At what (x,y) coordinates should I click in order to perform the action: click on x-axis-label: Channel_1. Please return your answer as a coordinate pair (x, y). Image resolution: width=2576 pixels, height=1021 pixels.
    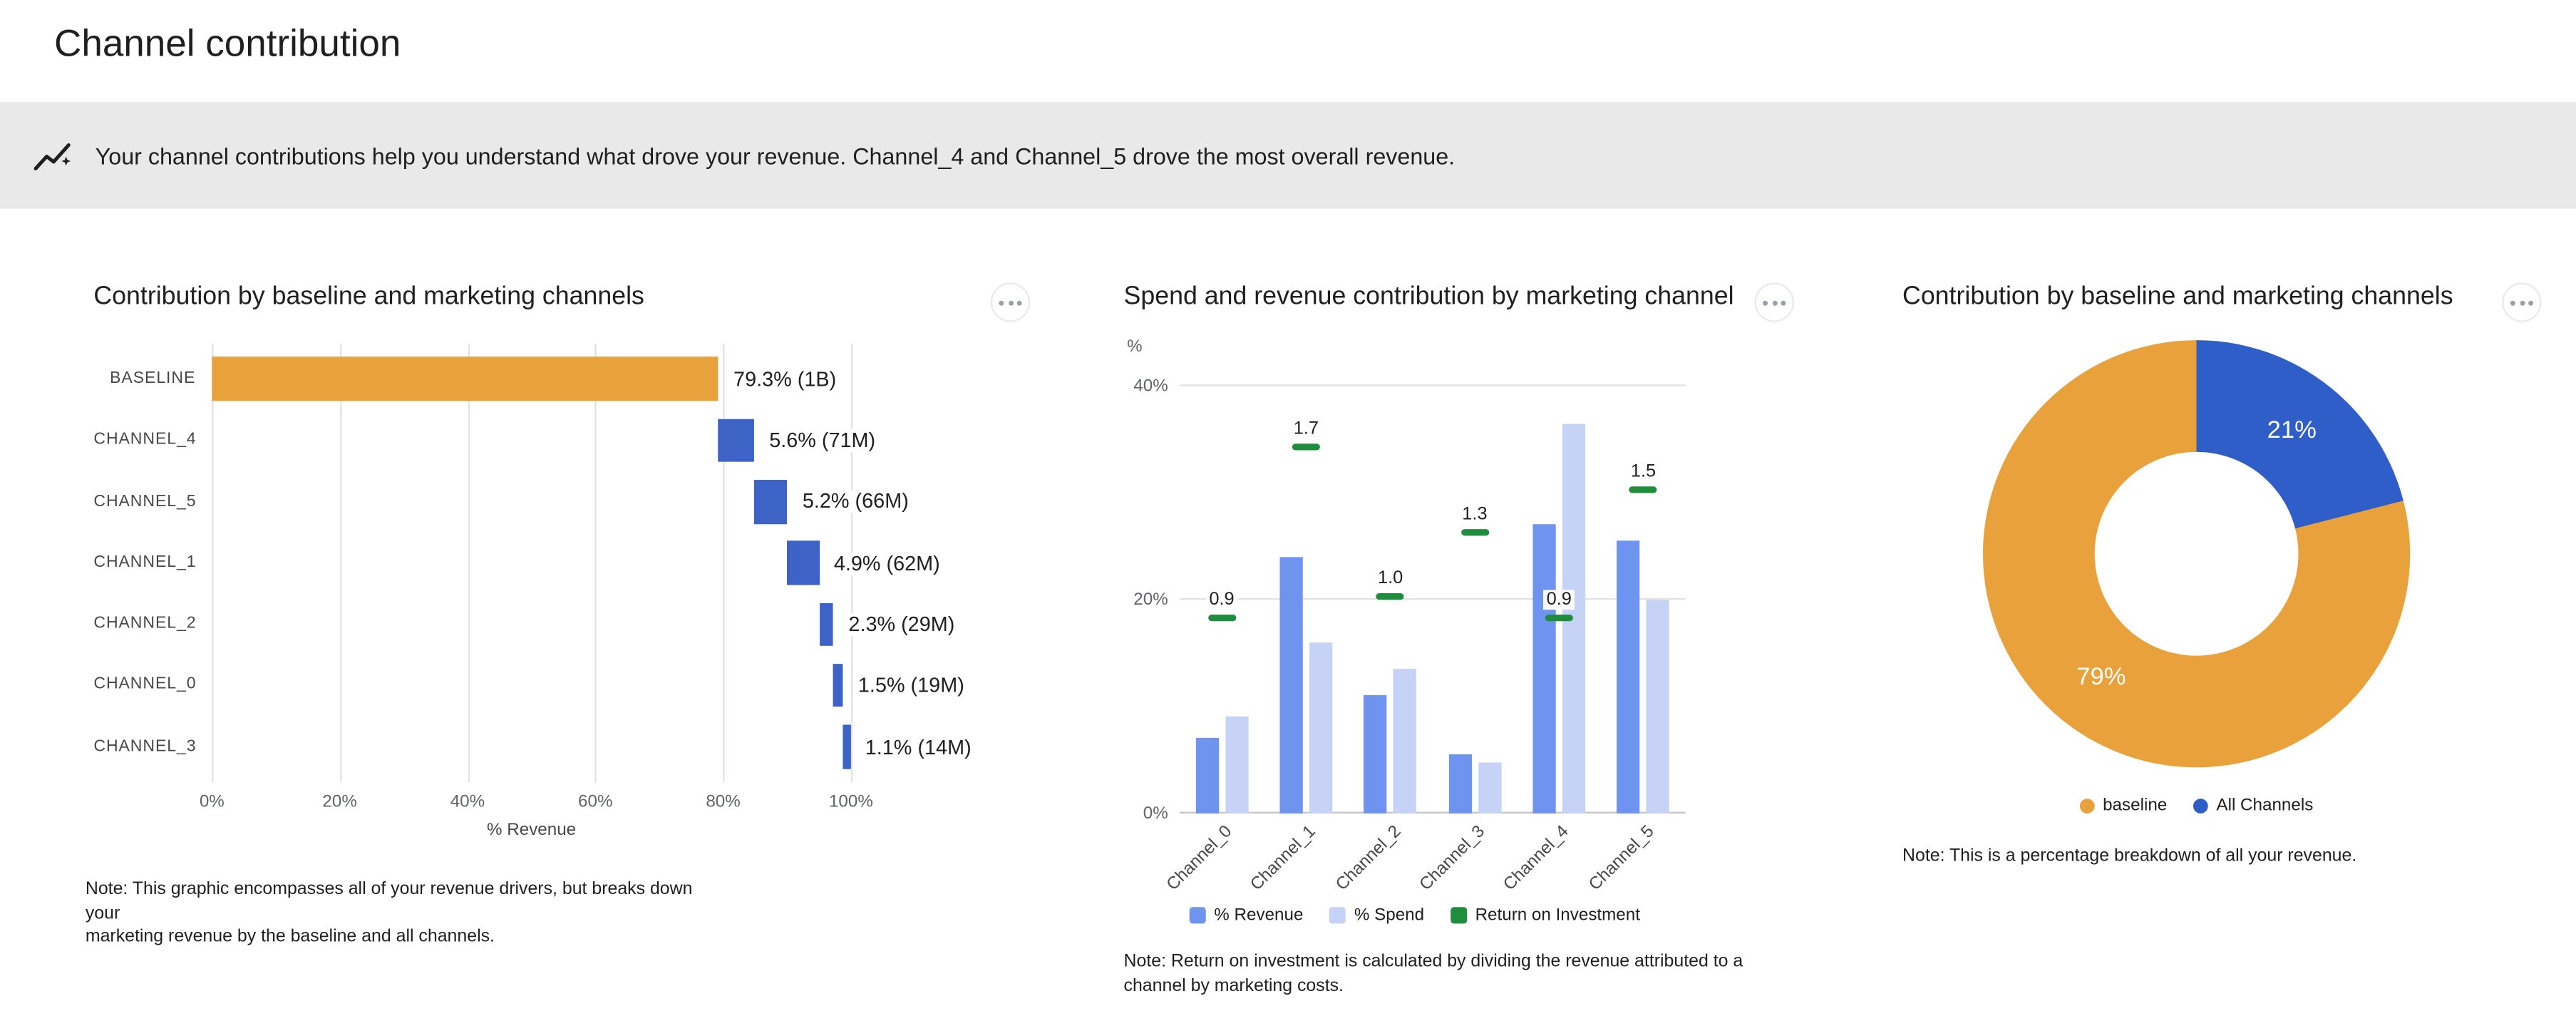
    Looking at the image, I should click on (1283, 858).